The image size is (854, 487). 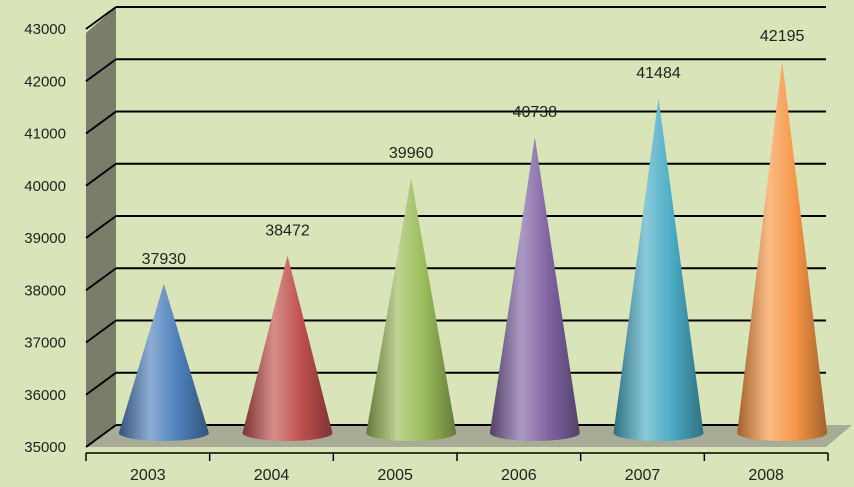 What do you see at coordinates (287, 231) in the screenshot?
I see `data-label: 38472` at bounding box center [287, 231].